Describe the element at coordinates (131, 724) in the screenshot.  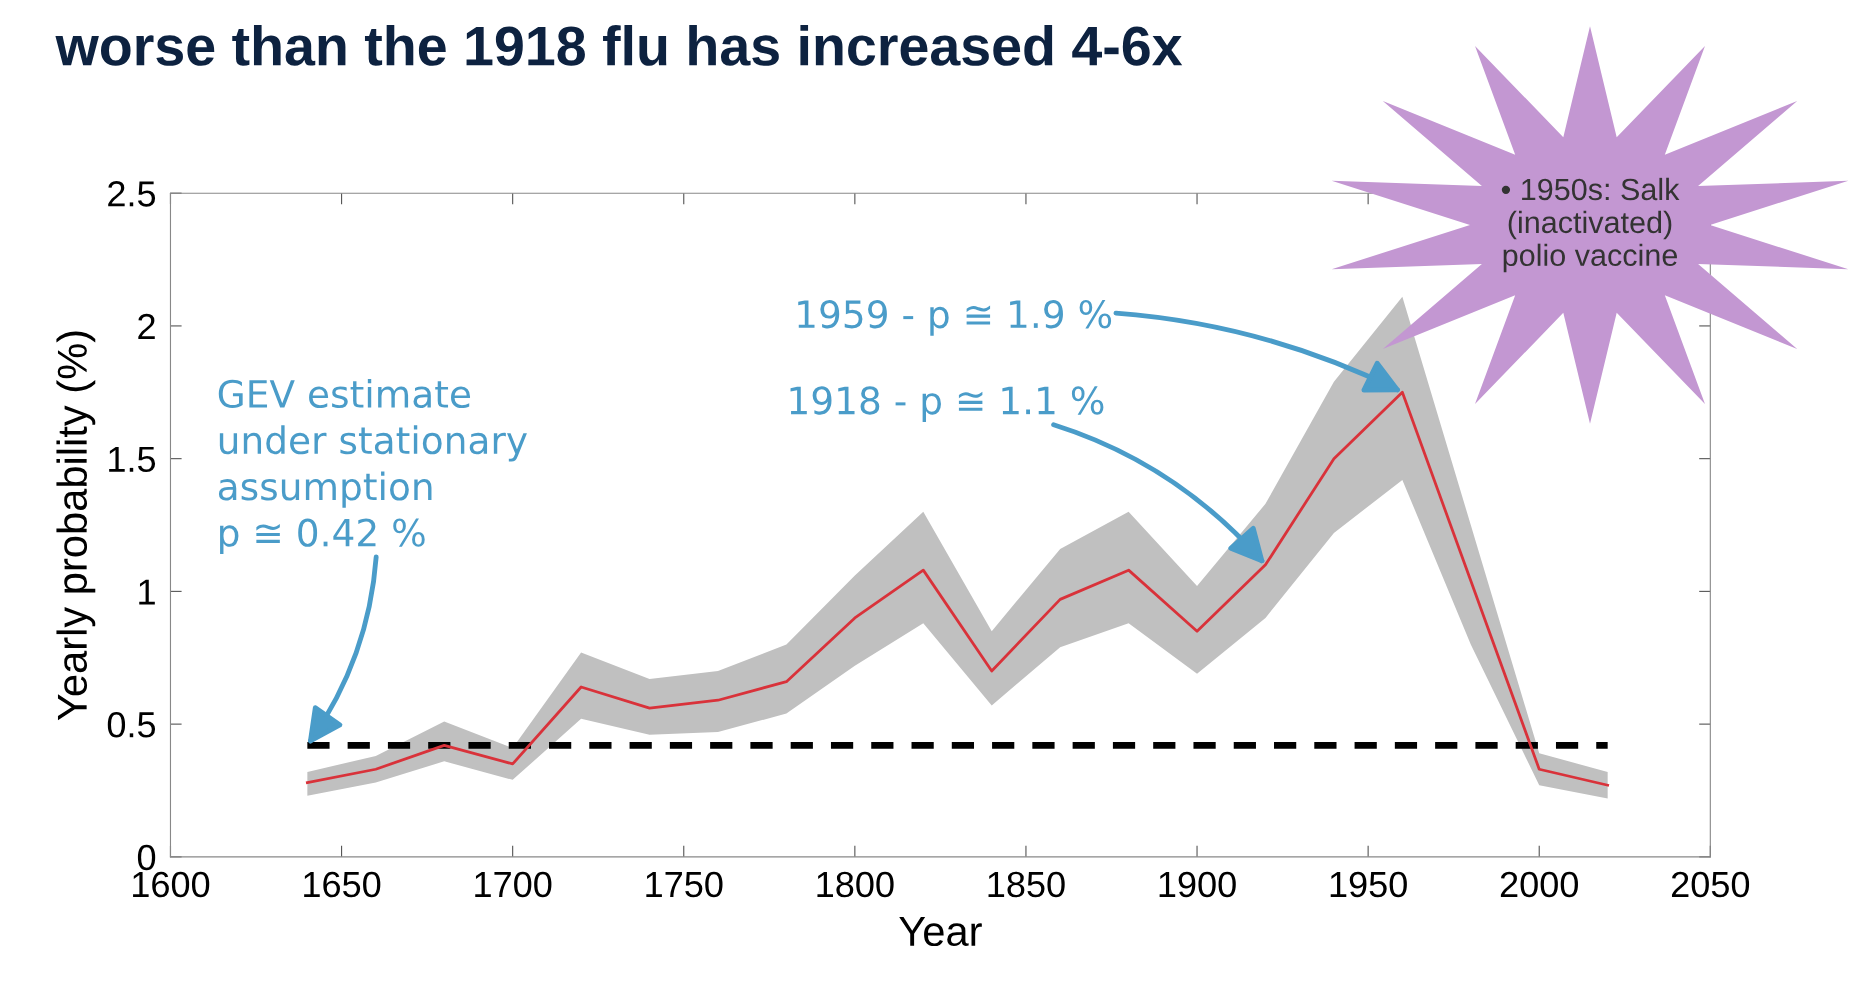
I see `y-tick-label: 0.5` at that location.